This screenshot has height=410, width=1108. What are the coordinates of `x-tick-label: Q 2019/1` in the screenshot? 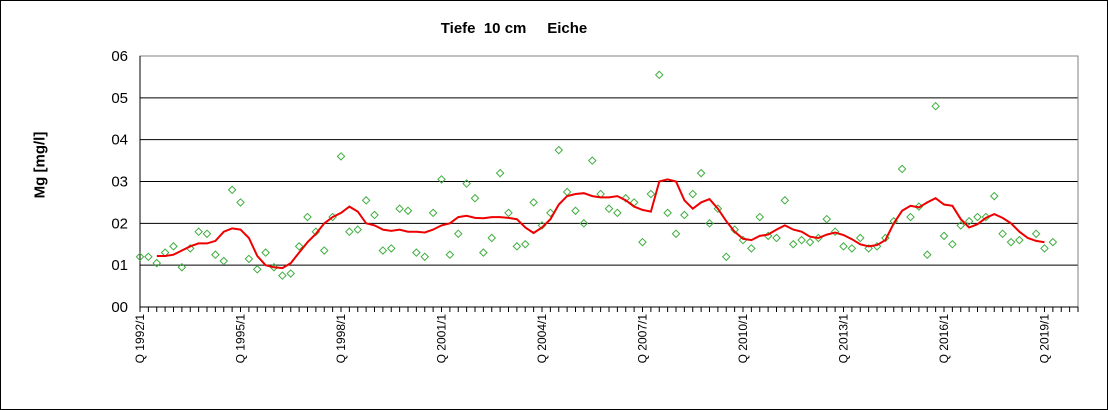 It's located at (1045, 339).